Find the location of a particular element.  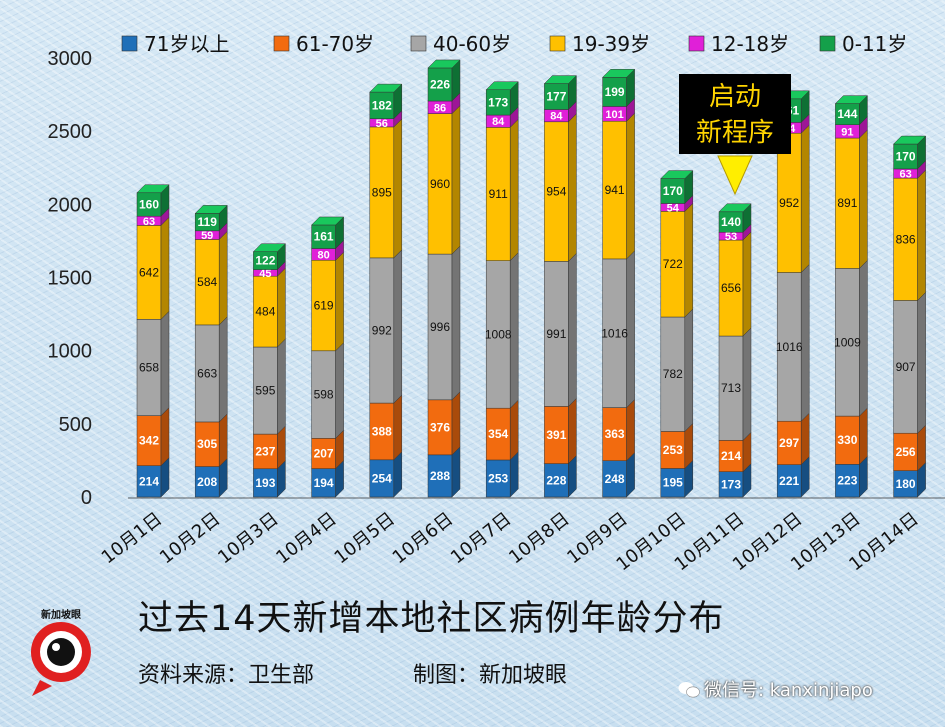

data-label: 253 is located at coordinates (673, 450).